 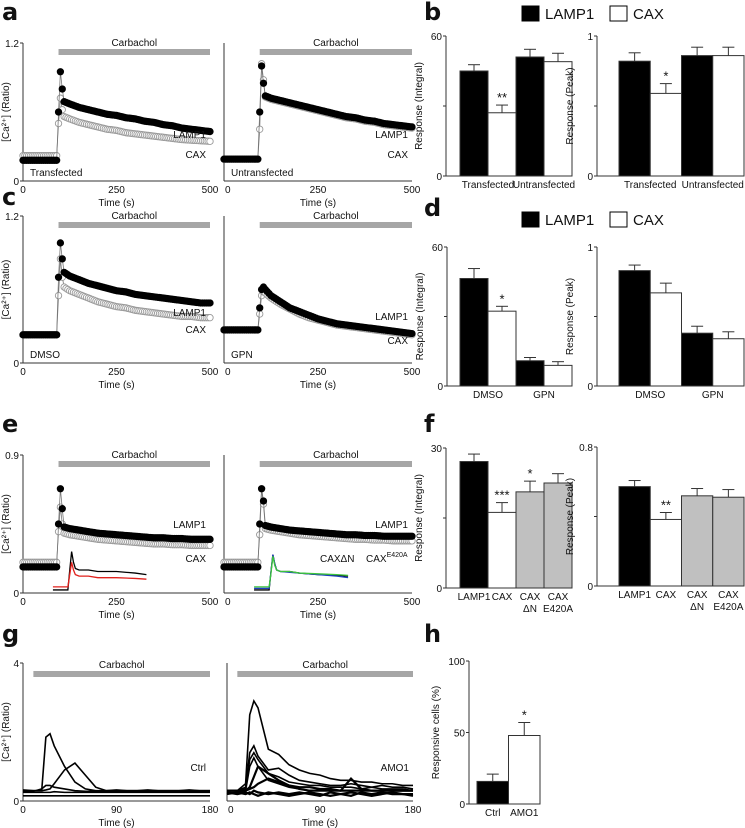 What do you see at coordinates (45, 355) in the screenshot?
I see `condition-label: DMSO` at bounding box center [45, 355].